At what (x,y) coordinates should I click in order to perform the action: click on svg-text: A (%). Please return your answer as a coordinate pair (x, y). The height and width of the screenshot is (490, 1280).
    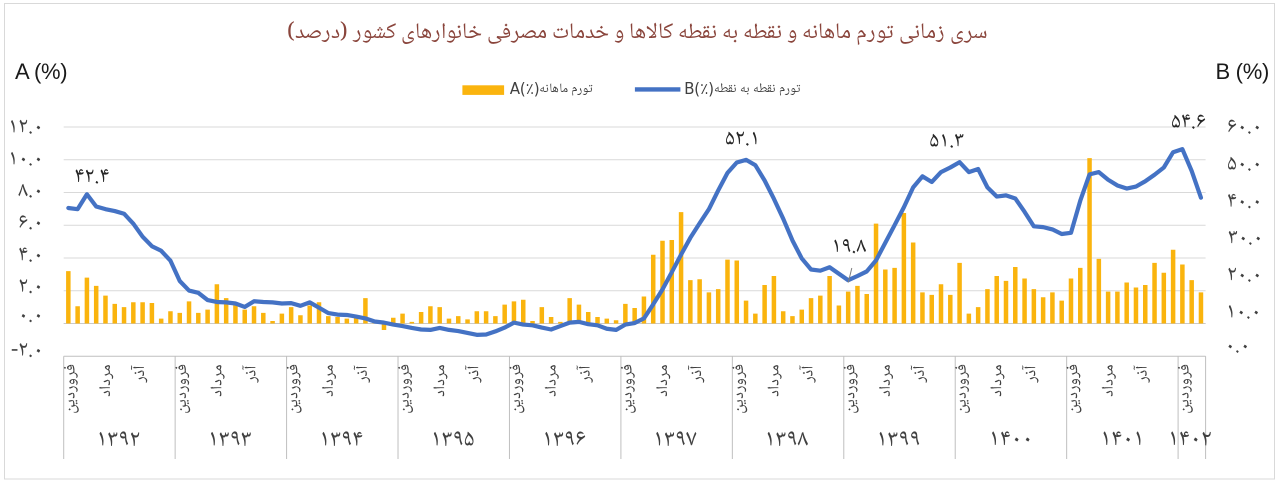
    Looking at the image, I should click on (41, 71).